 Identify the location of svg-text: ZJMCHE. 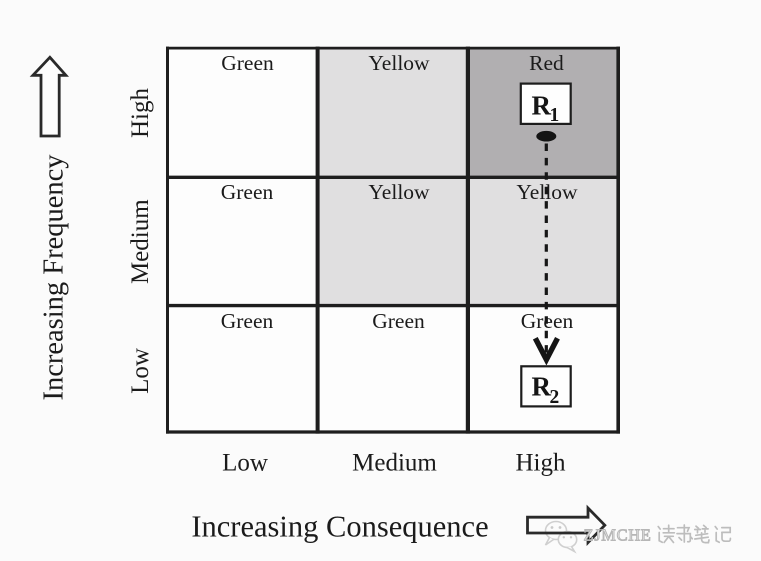
(618, 535).